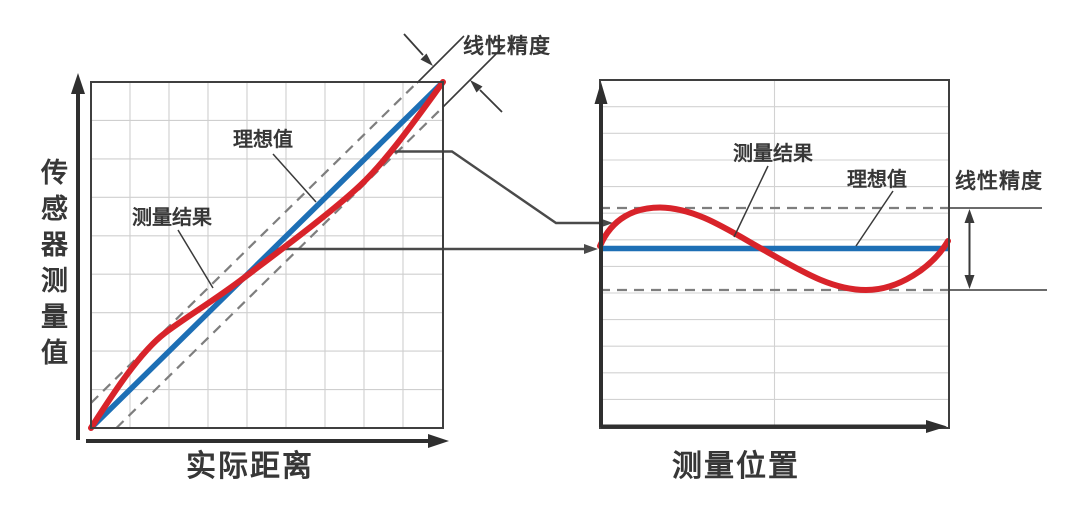 The image size is (1080, 519). I want to click on right-ideal-leader, so click(874, 218).